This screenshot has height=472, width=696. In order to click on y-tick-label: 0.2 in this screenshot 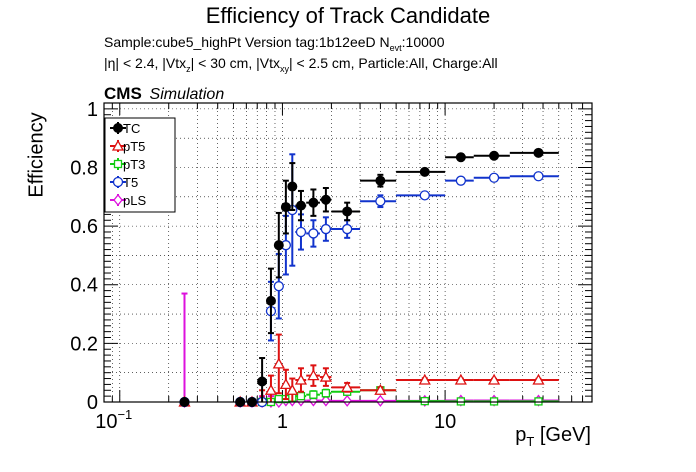, I will do `click(84, 344)`.